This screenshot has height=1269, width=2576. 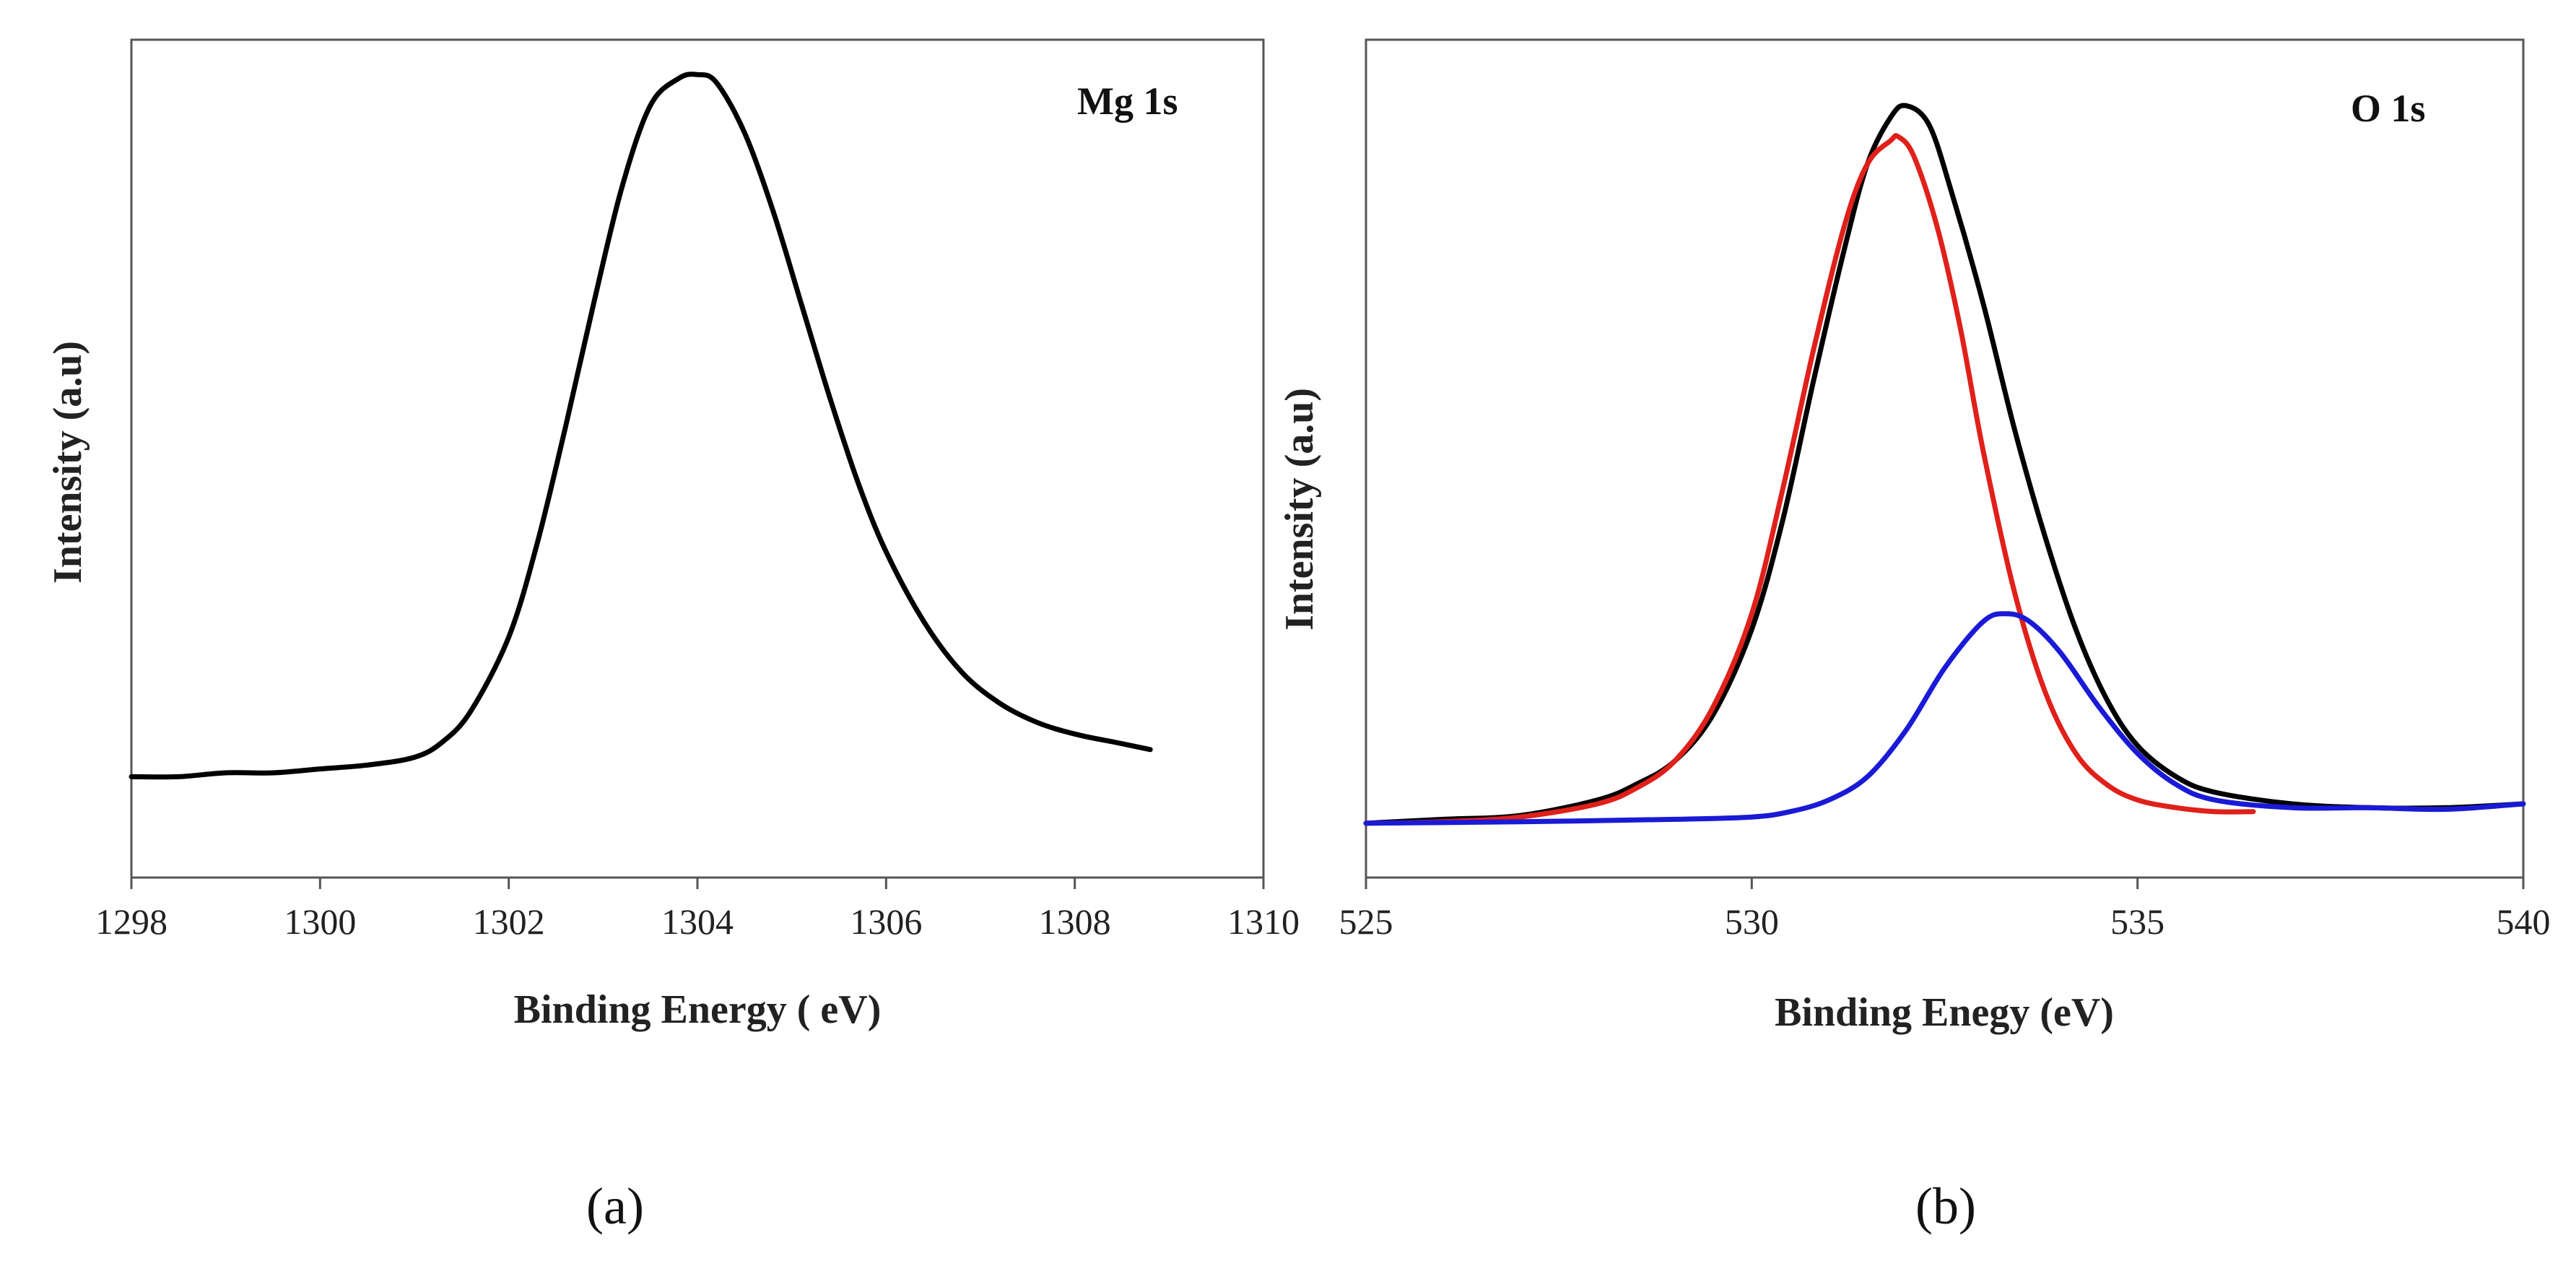 I want to click on panel-label-b: (b), so click(x=1945, y=1206).